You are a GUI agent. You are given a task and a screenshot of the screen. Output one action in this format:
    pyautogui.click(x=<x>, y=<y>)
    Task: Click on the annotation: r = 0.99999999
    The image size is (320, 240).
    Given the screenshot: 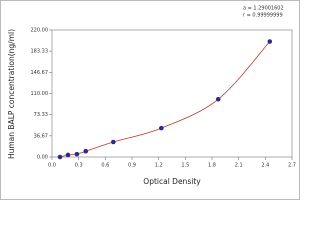 What is the action you would take?
    pyautogui.click(x=263, y=16)
    